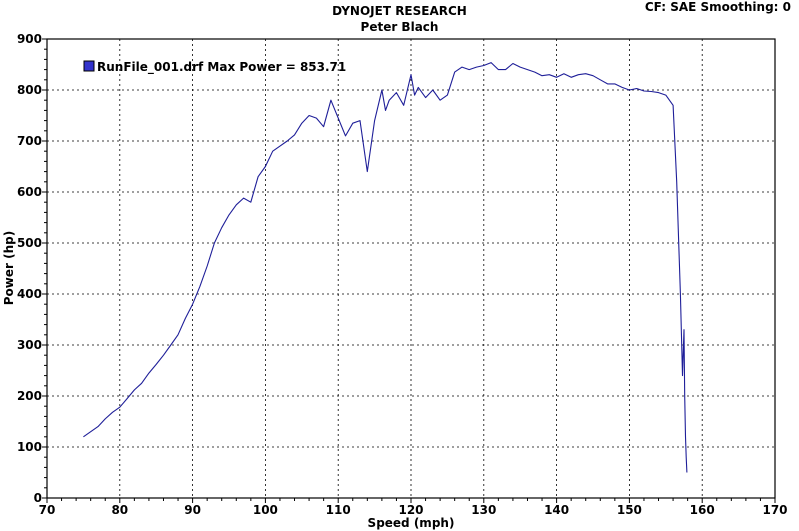 This screenshot has height=531, width=799. I want to click on x-tick-label: 150, so click(629, 510).